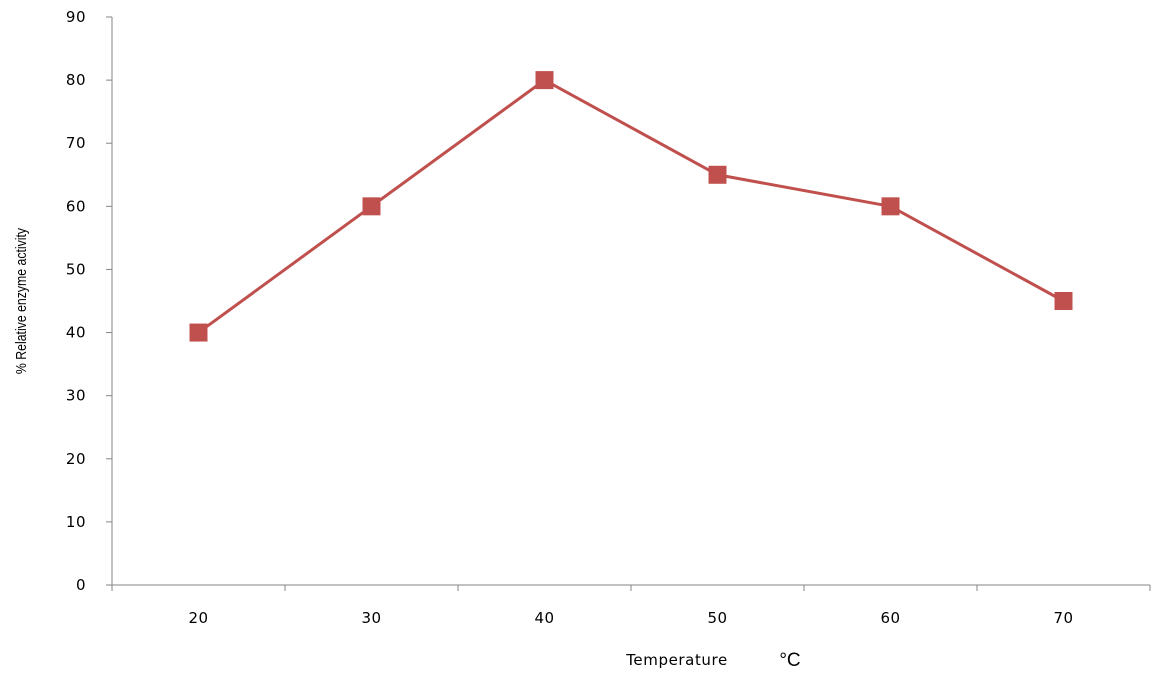  I want to click on x-tick-label: 40, so click(544, 618).